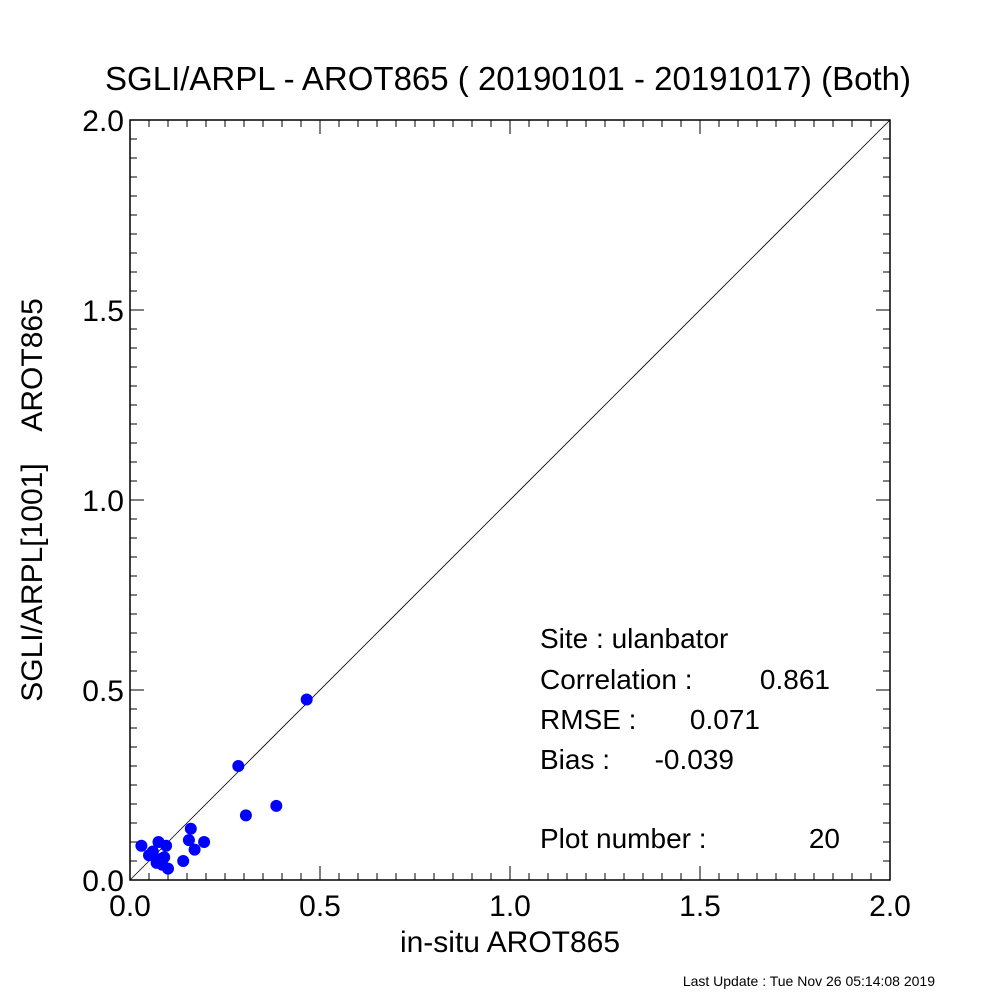 The image size is (1000, 1000). What do you see at coordinates (634, 638) in the screenshot?
I see `site-label: Site : ulanbator` at bounding box center [634, 638].